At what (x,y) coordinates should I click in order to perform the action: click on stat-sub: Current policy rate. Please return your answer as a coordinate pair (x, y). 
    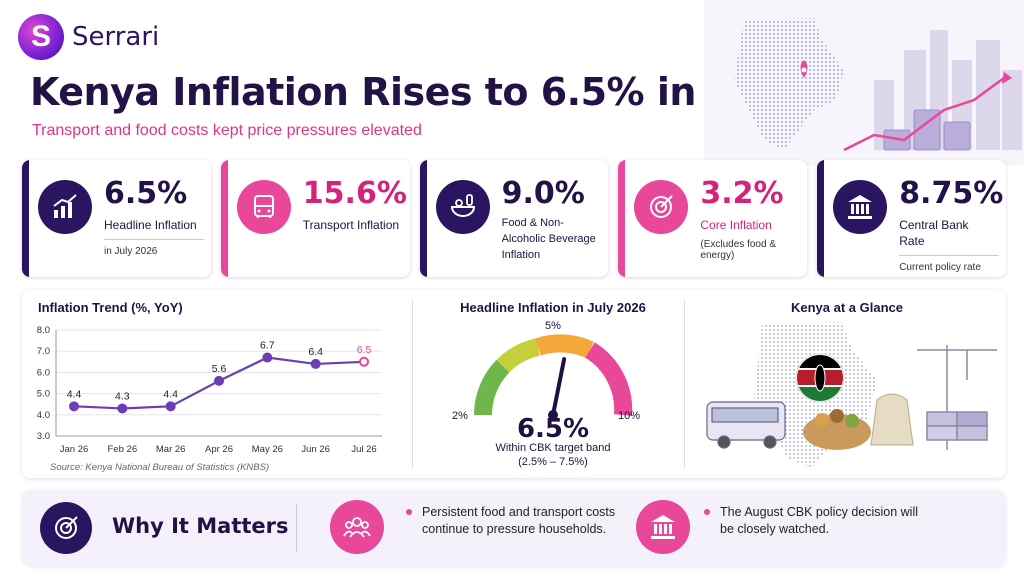
    Looking at the image, I should click on (940, 267).